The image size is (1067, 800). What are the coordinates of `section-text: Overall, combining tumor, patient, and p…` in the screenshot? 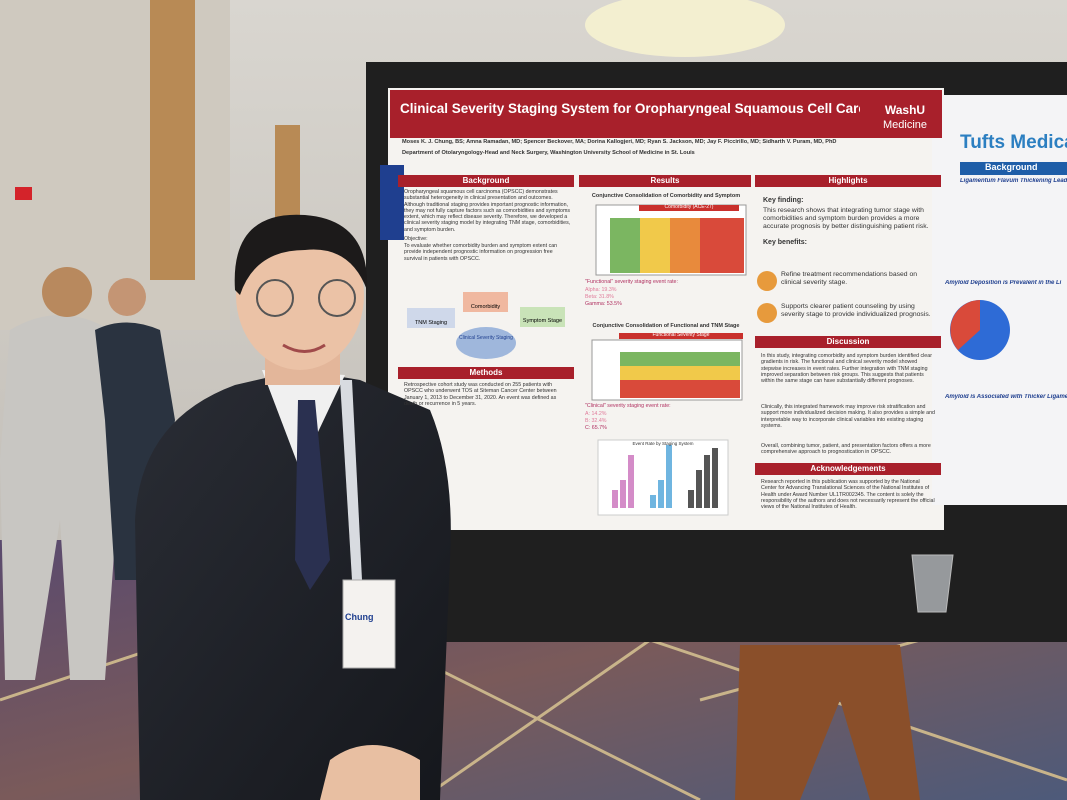 It's located at (846, 449).